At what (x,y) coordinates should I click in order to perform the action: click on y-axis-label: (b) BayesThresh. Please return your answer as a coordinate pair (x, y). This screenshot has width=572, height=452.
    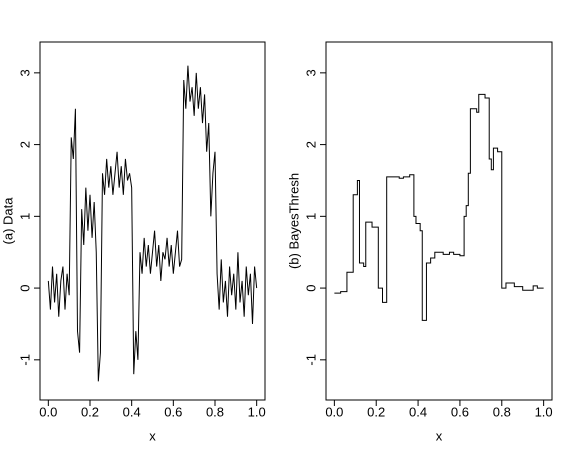
    Looking at the image, I should click on (293, 221).